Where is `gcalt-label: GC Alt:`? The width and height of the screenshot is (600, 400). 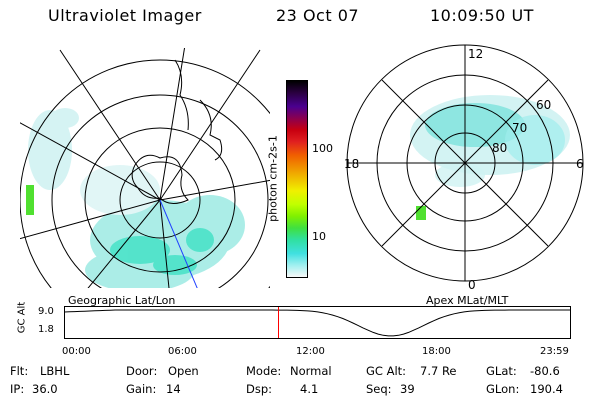 gcalt-label: GC Alt: is located at coordinates (386, 371).